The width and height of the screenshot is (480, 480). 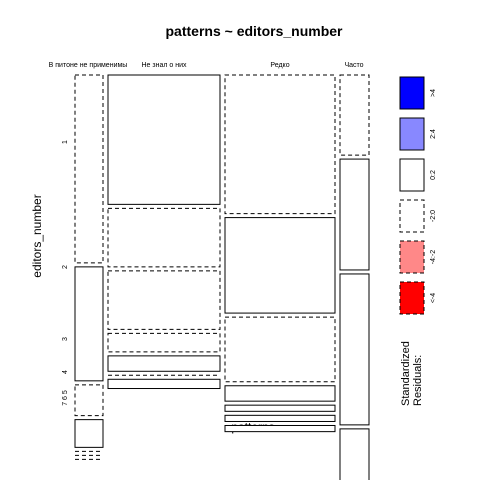 I want to click on row-label: 4, so click(x=65, y=372).